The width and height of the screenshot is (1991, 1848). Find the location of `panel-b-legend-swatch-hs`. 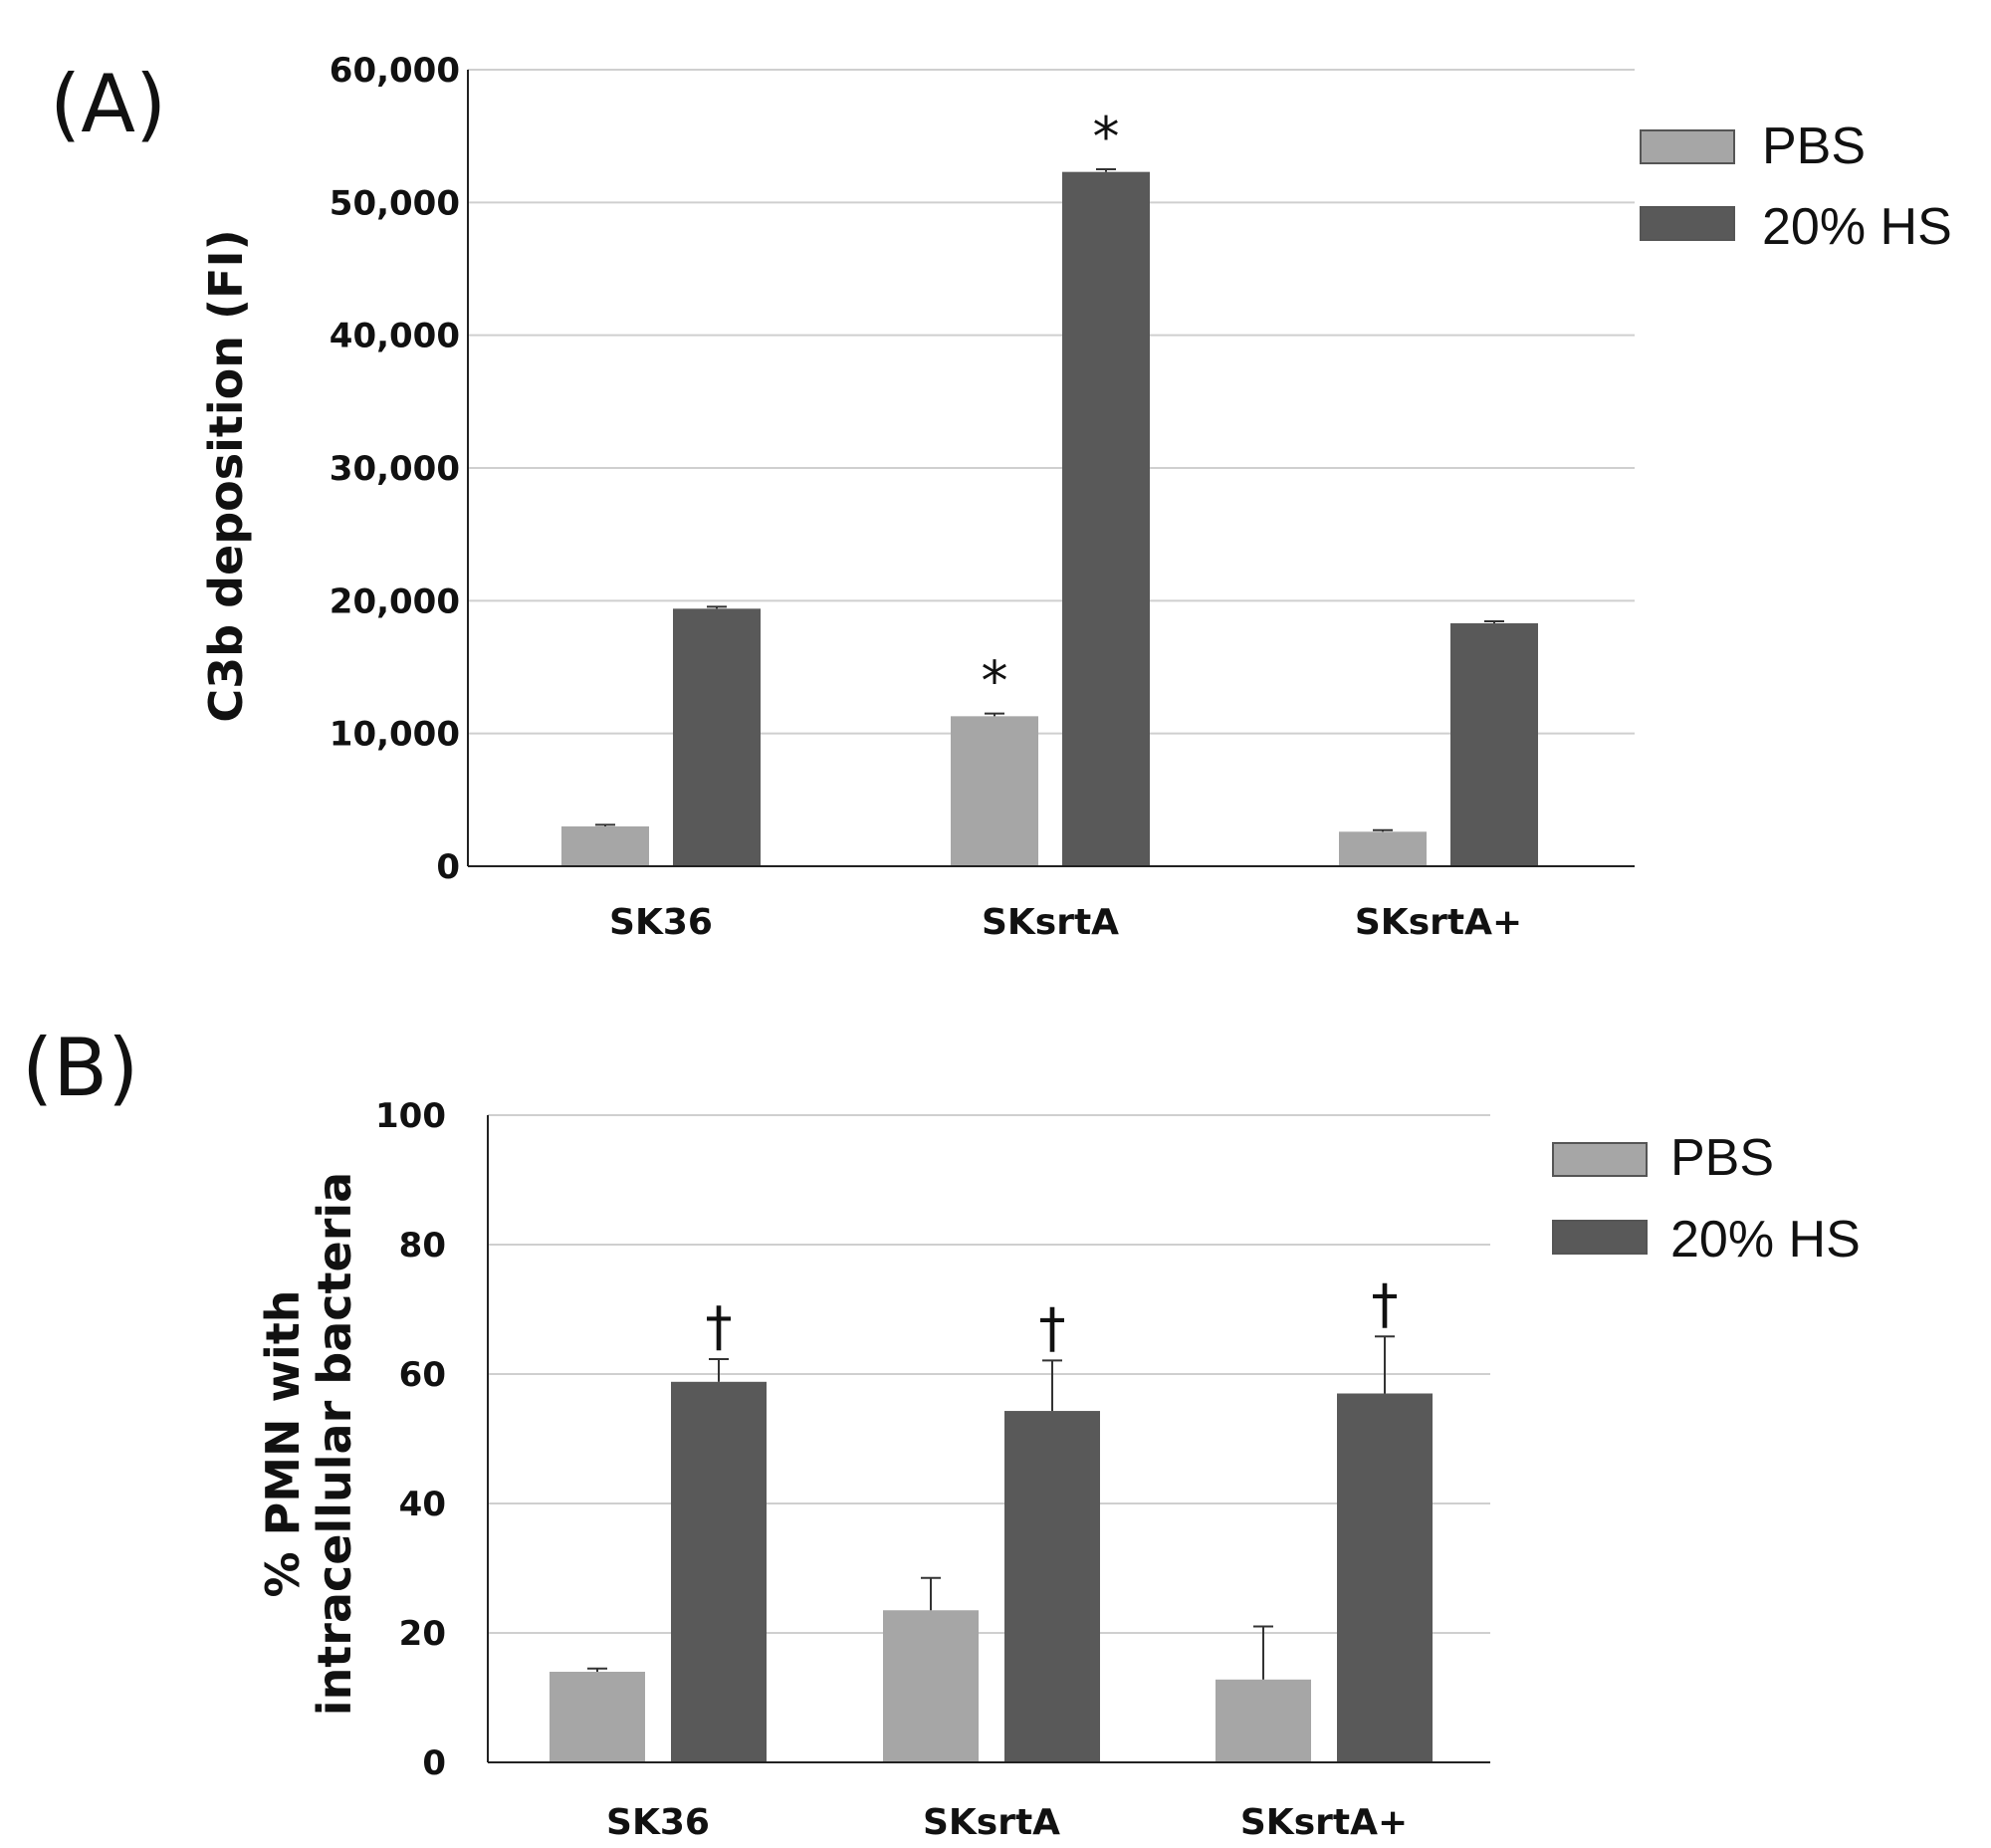

panel-b-legend-swatch-hs is located at coordinates (1600, 1237).